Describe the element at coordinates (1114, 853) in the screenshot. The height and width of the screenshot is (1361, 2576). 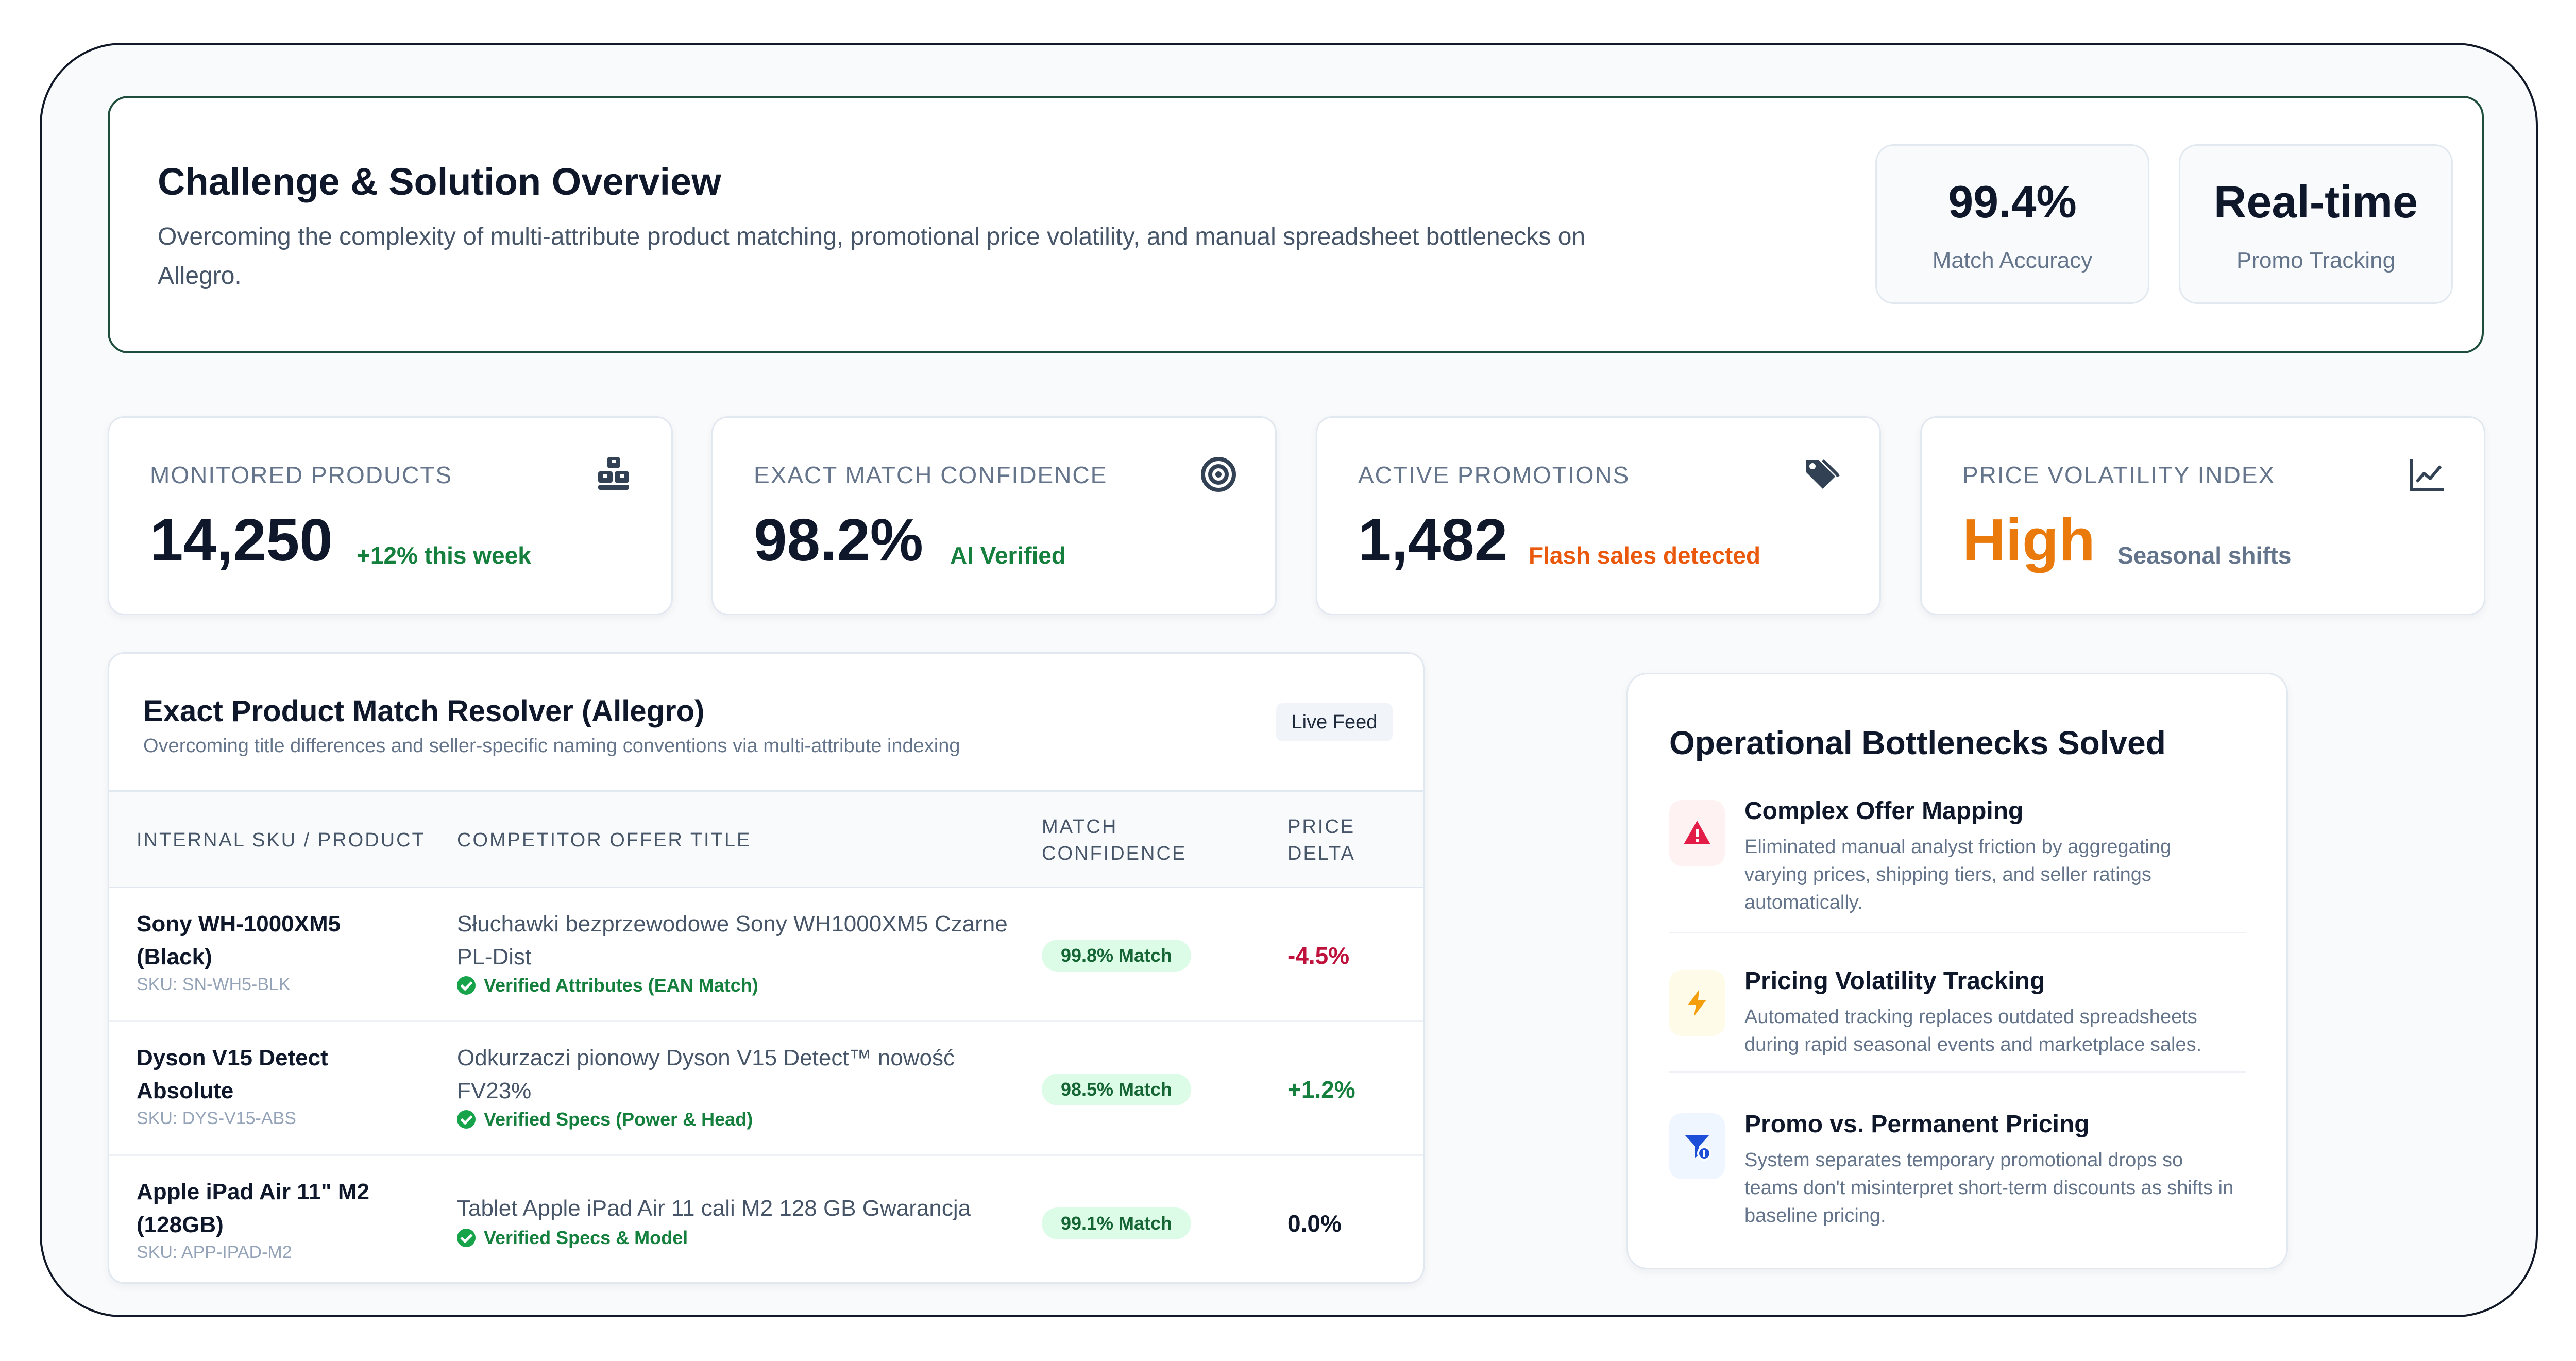
I see `column-header-text: CONFIDENCE` at that location.